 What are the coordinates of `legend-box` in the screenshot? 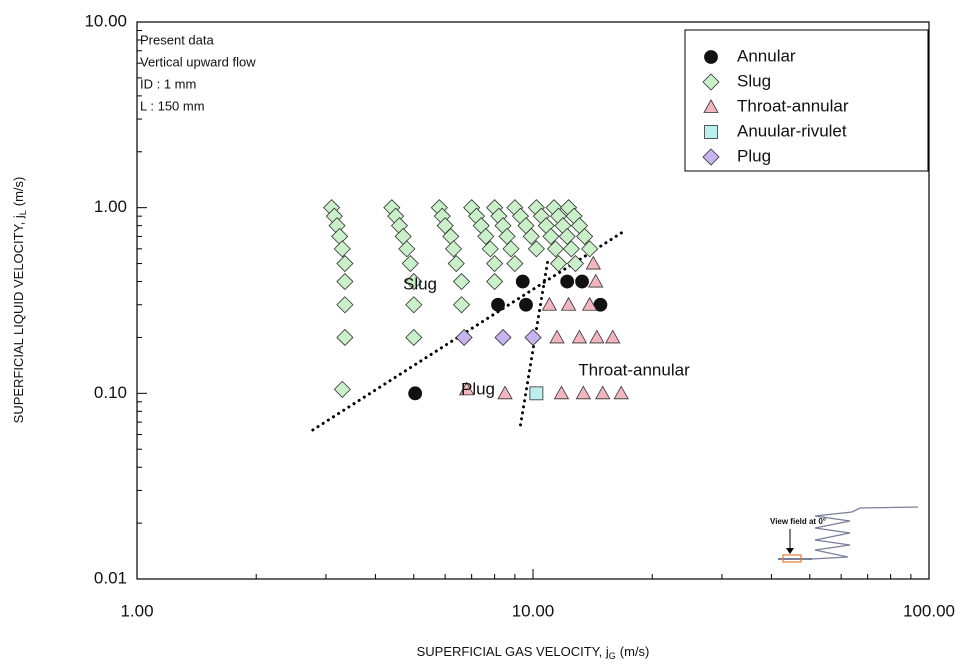 It's located at (806, 100).